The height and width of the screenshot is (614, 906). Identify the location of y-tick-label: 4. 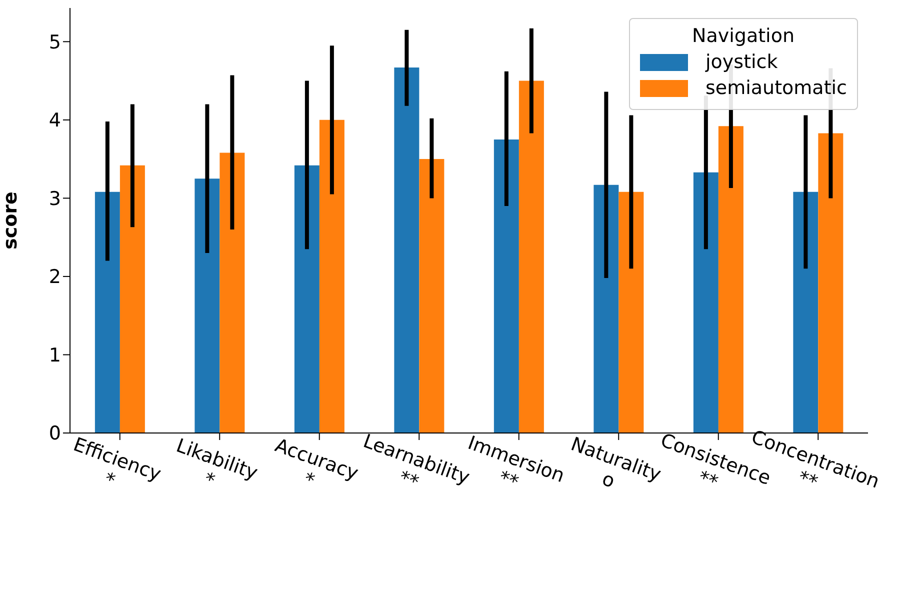
(54, 121).